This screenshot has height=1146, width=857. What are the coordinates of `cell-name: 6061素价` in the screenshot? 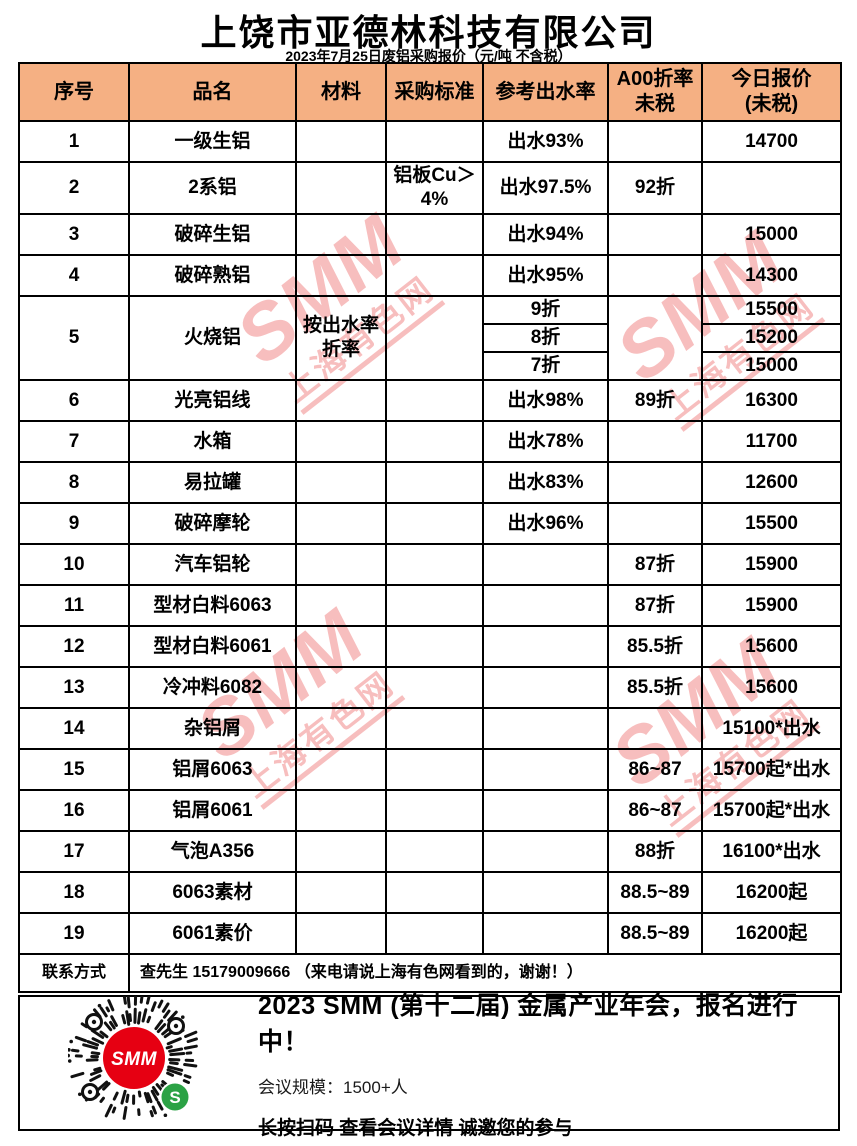 It's located at (212, 933).